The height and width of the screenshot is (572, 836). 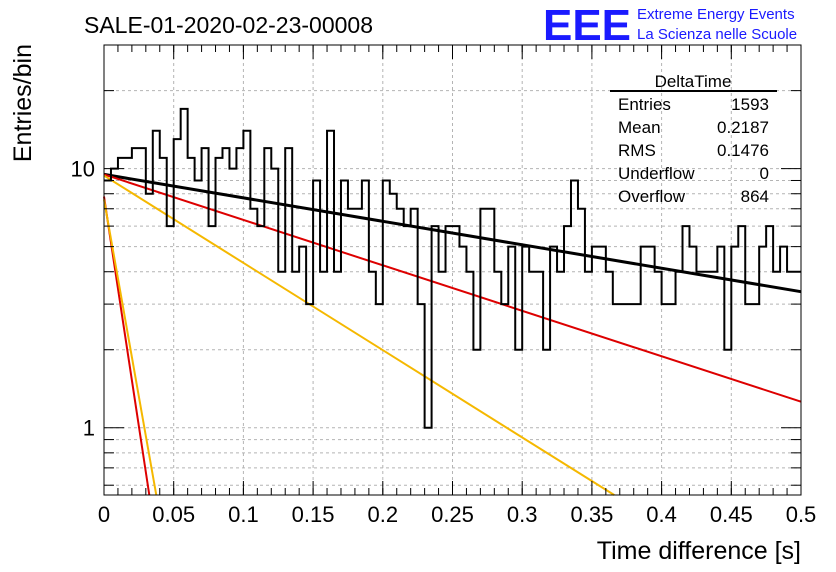 What do you see at coordinates (731, 514) in the screenshot?
I see `x-tick-label: 0.45` at bounding box center [731, 514].